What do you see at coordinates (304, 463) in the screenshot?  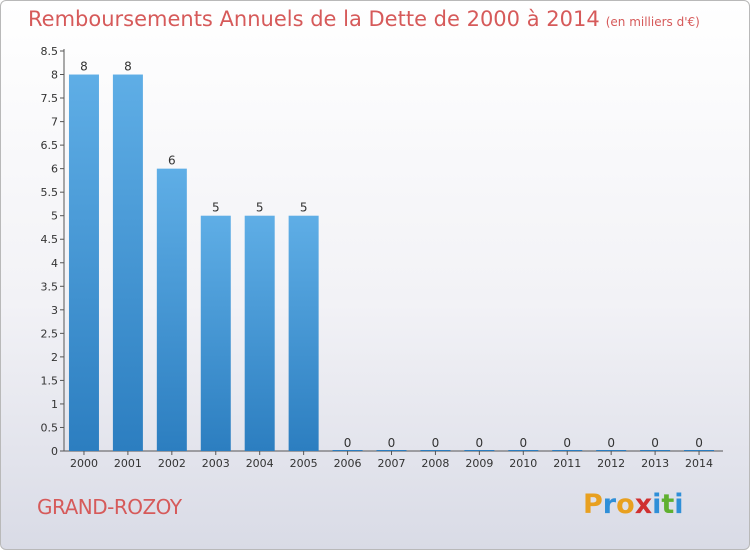 I see `x-tick-label: 2005` at bounding box center [304, 463].